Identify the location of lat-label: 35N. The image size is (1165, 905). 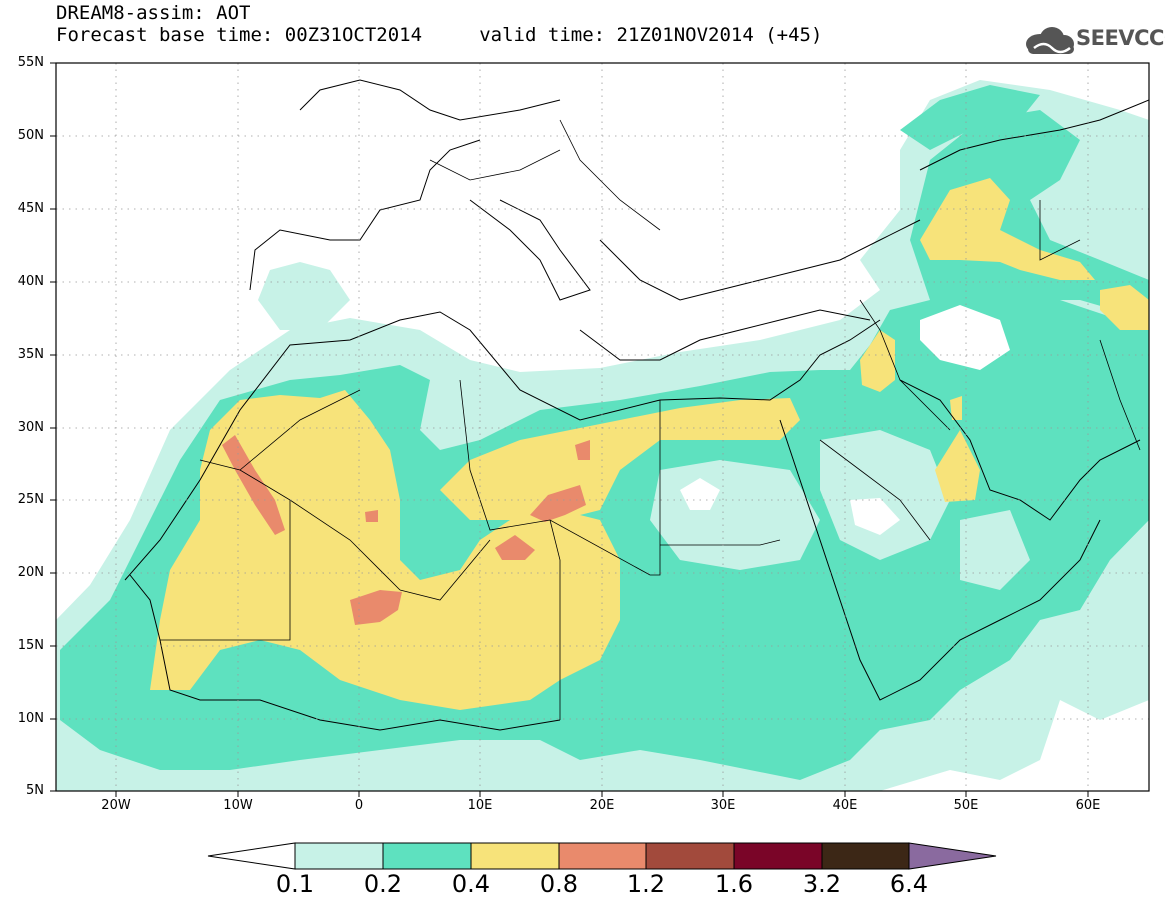
(30, 354).